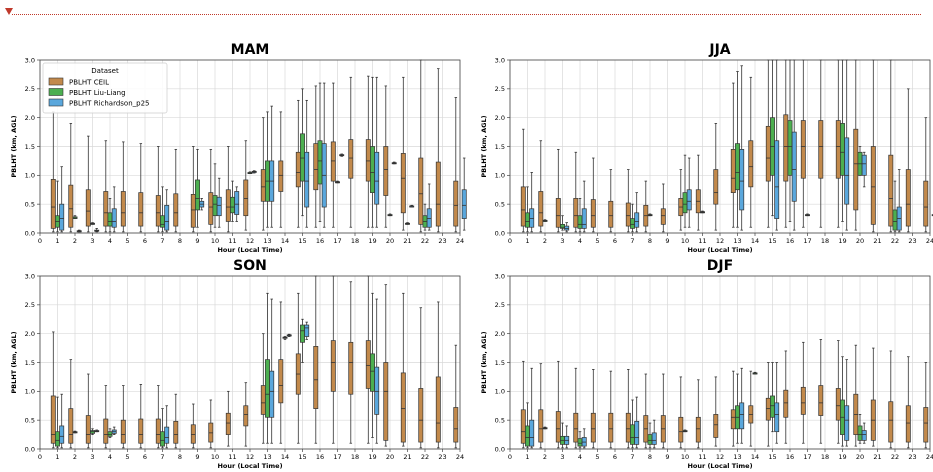 Image resolution: width=933 pixels, height=472 pixels. I want to click on y-tick-label: 0.0, so click(500, 449).